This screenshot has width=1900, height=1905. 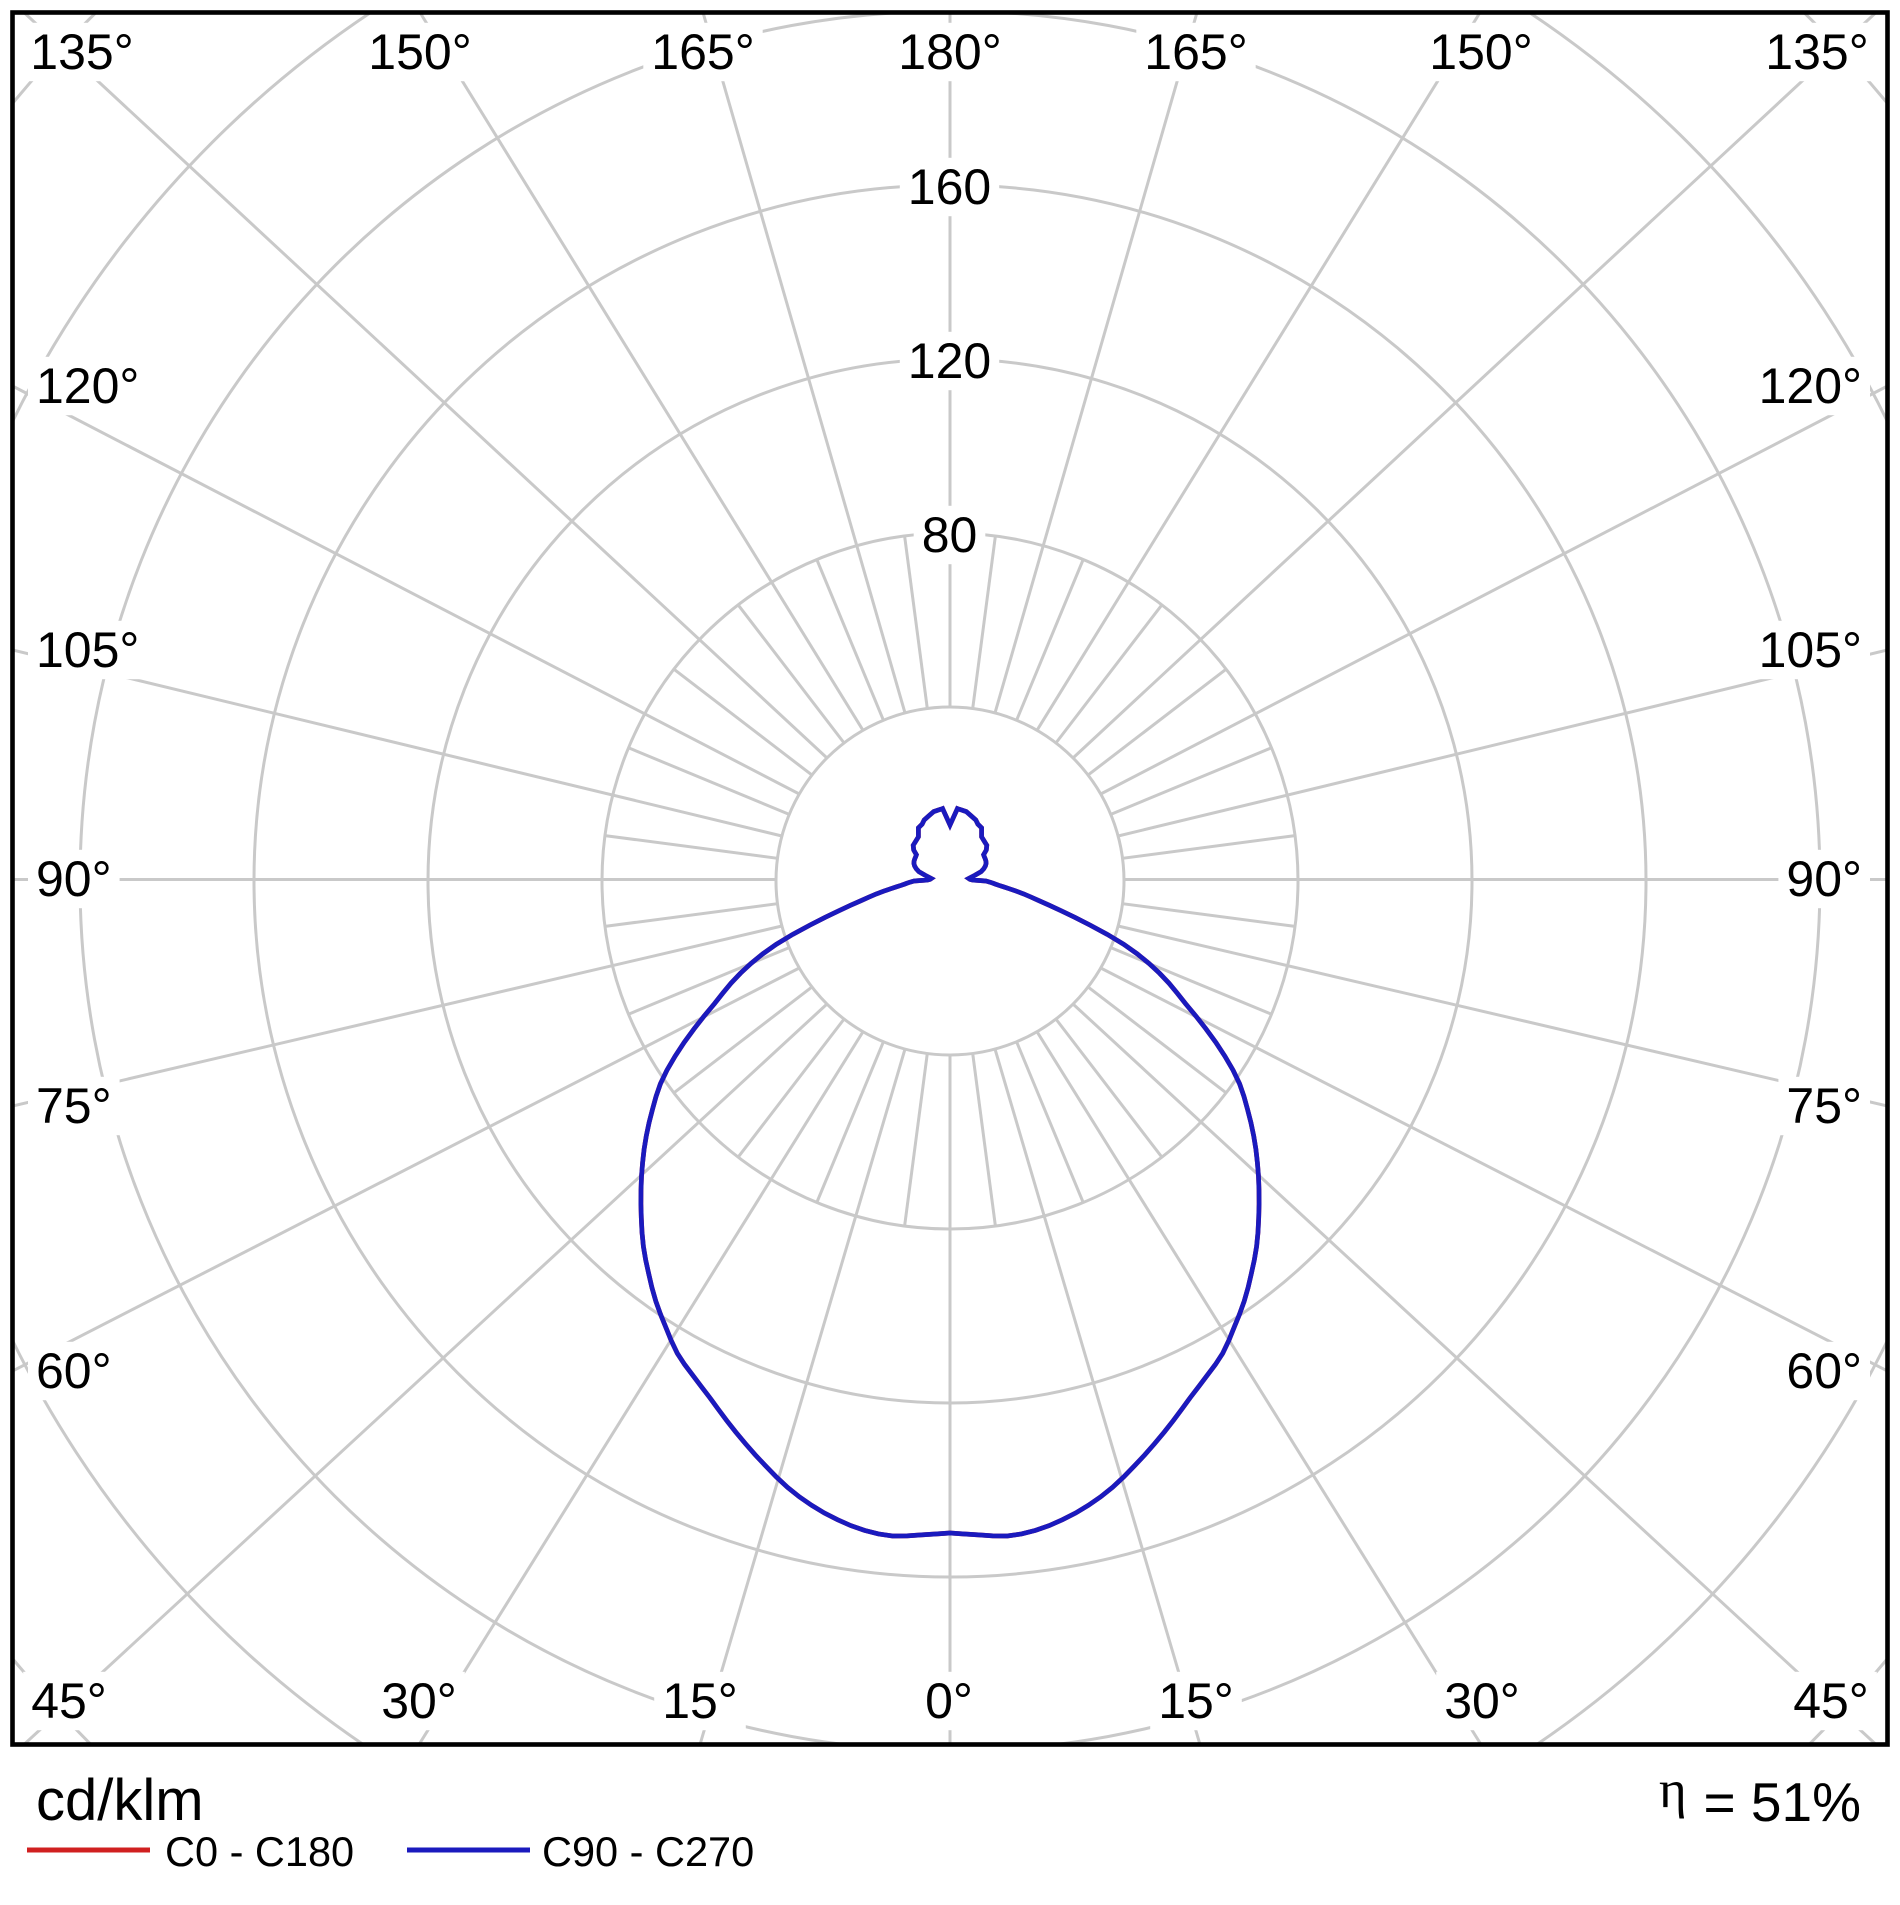 I want to click on svg-text: = 51%, so click(x=1782, y=1802).